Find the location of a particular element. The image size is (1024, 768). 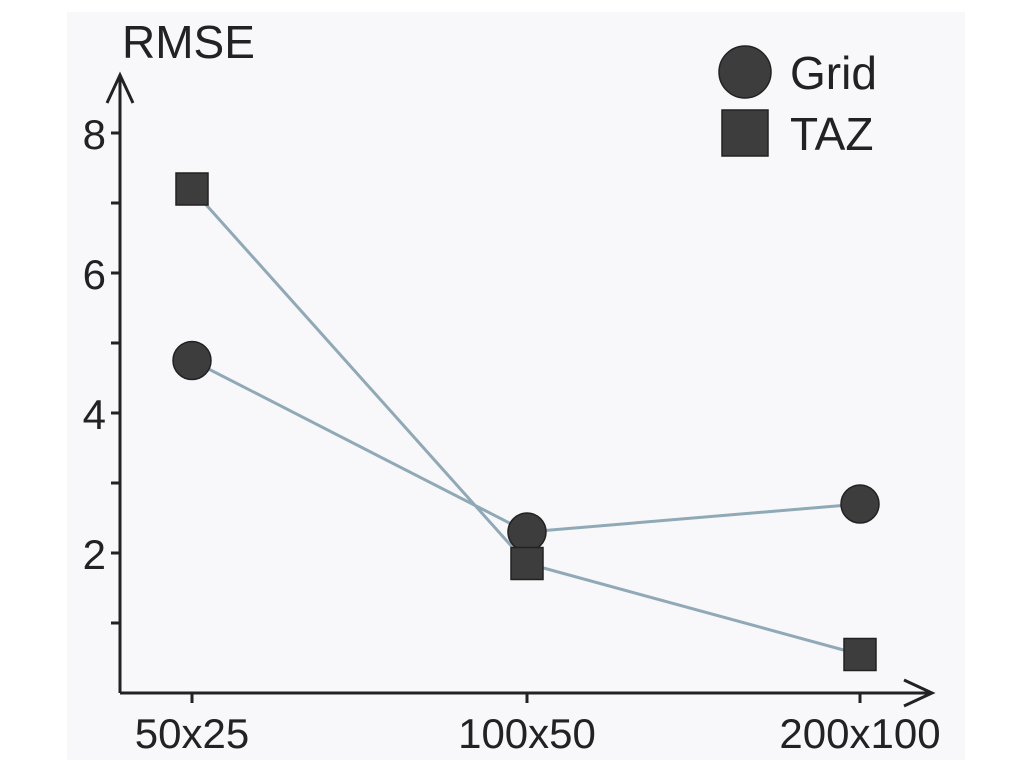

legend-marker-grid is located at coordinates (745, 72).